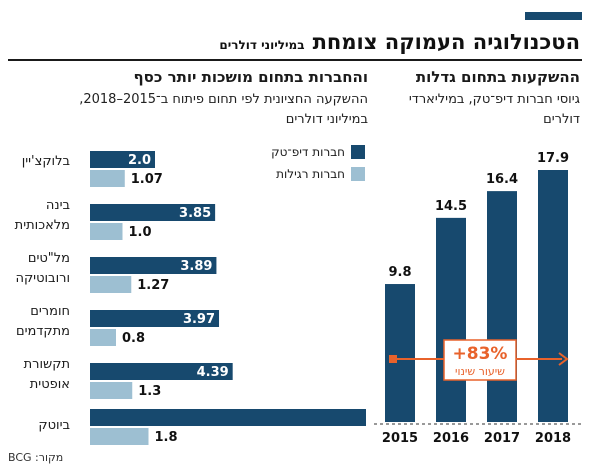 This screenshot has width=590, height=471. Describe the element at coordinates (393, 359) in the screenshot. I see `growth-arrow-start` at that location.